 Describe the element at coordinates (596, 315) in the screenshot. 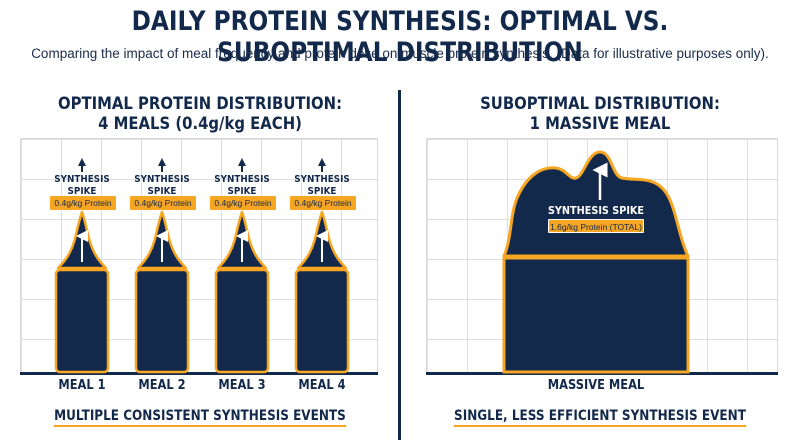

I see `massive-meal-bar` at that location.